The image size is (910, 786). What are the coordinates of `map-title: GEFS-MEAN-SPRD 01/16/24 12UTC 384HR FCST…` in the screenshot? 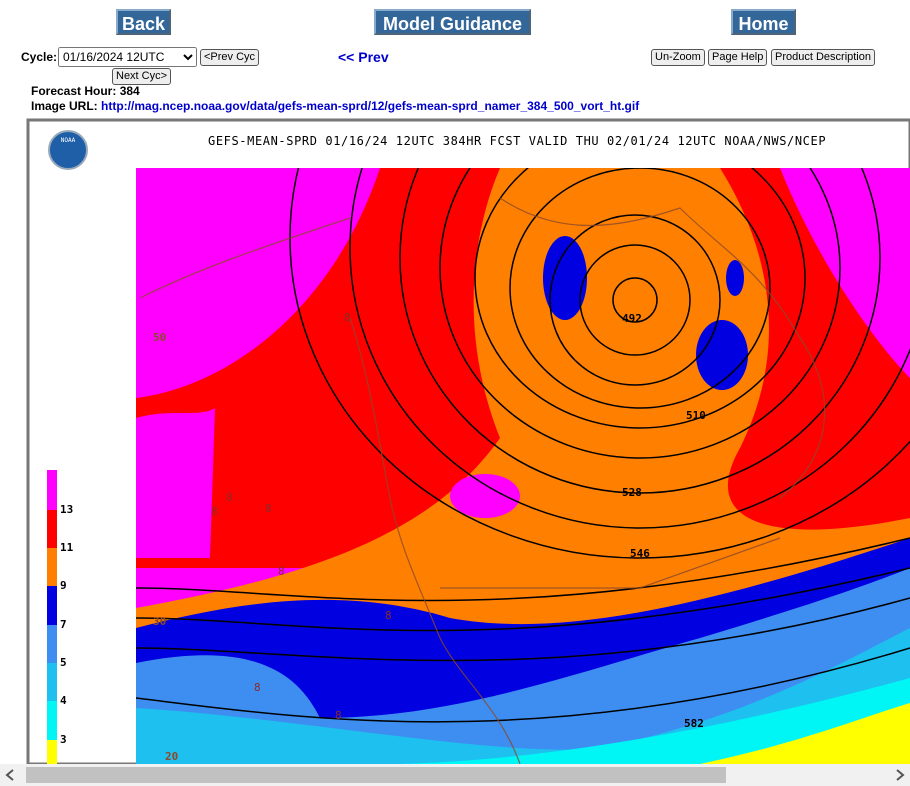 It's located at (517, 141).